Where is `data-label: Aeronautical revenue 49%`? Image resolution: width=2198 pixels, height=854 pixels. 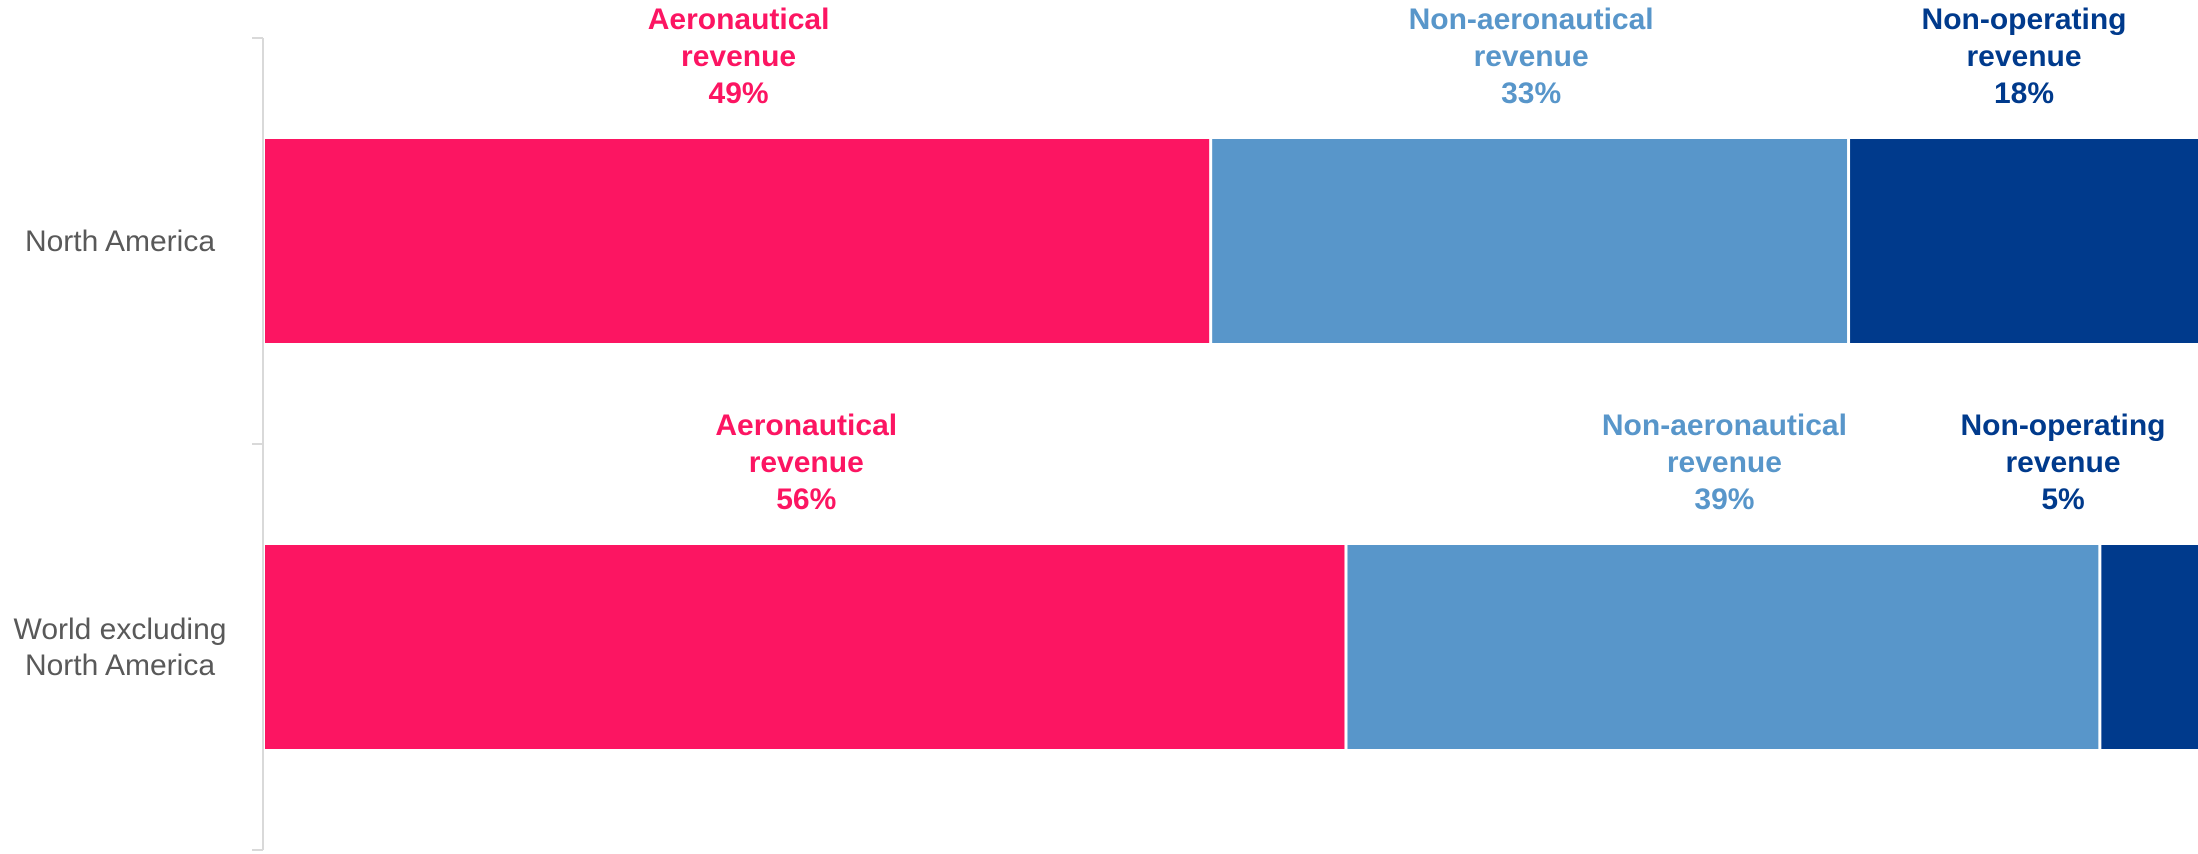 data-label: Aeronautical revenue 49% is located at coordinates (739, 56).